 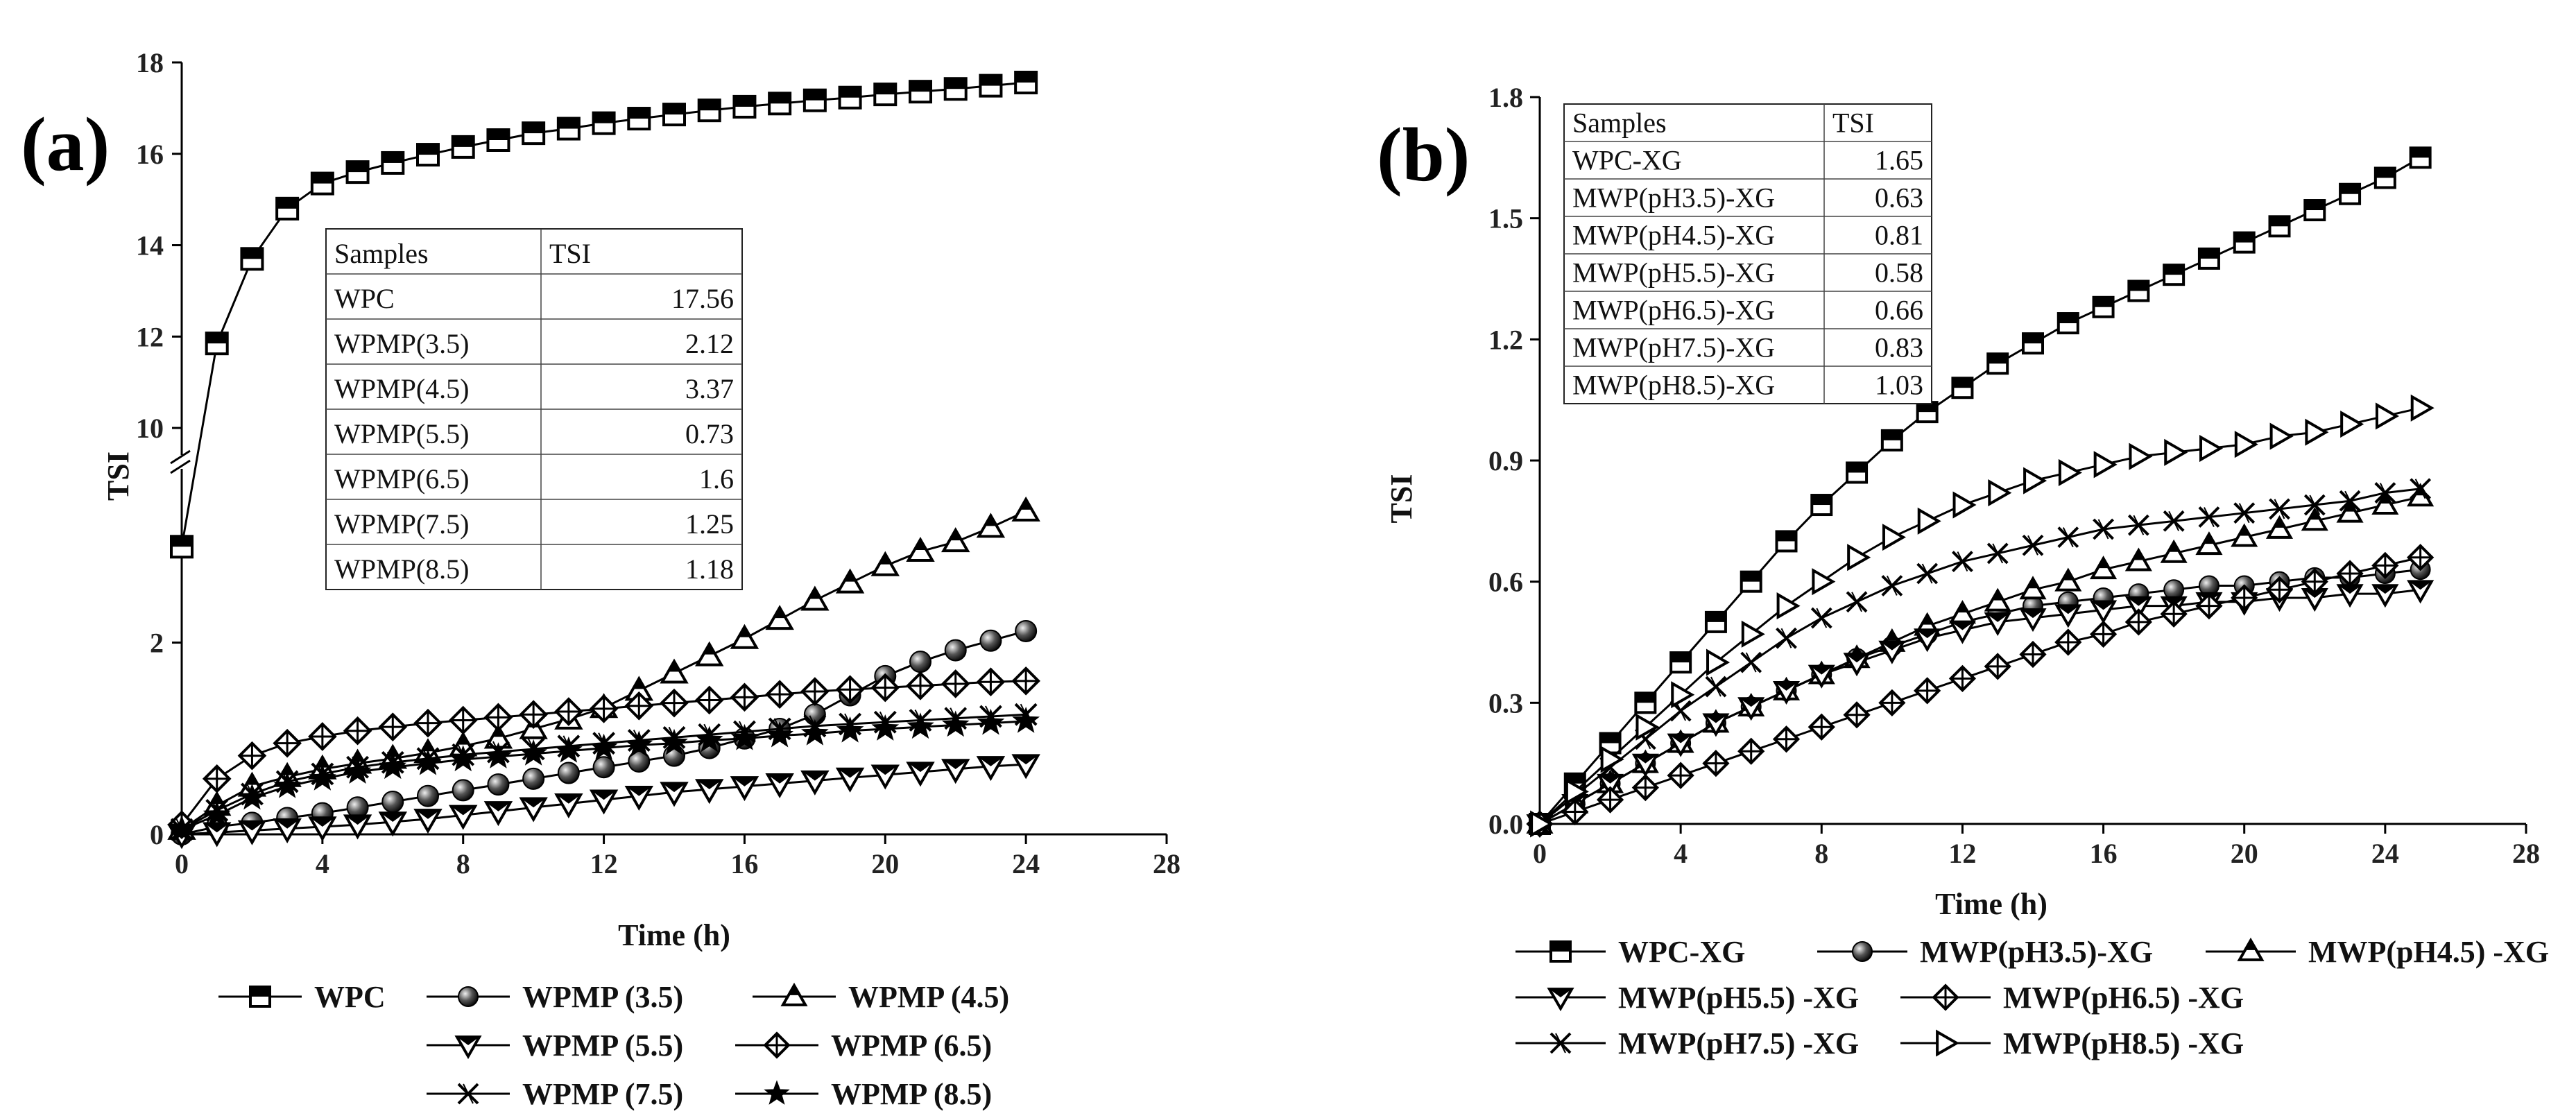 I want to click on table-header-samples: Samples, so click(x=381, y=254).